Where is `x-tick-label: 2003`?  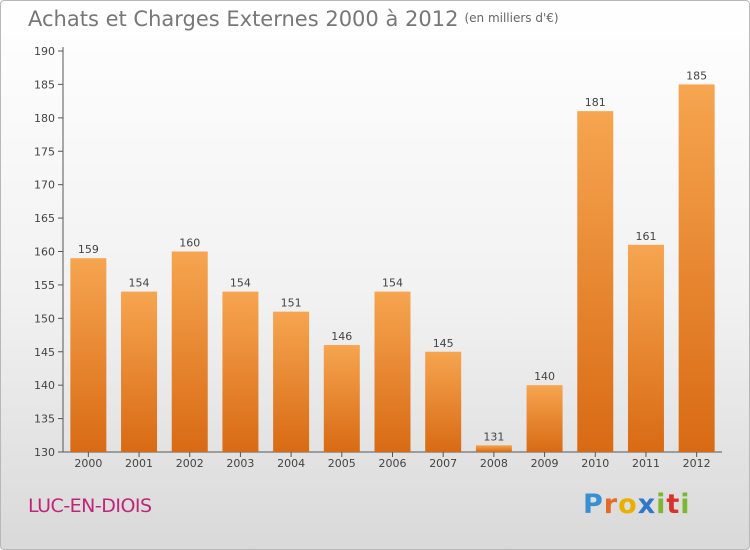
x-tick-label: 2003 is located at coordinates (240, 463).